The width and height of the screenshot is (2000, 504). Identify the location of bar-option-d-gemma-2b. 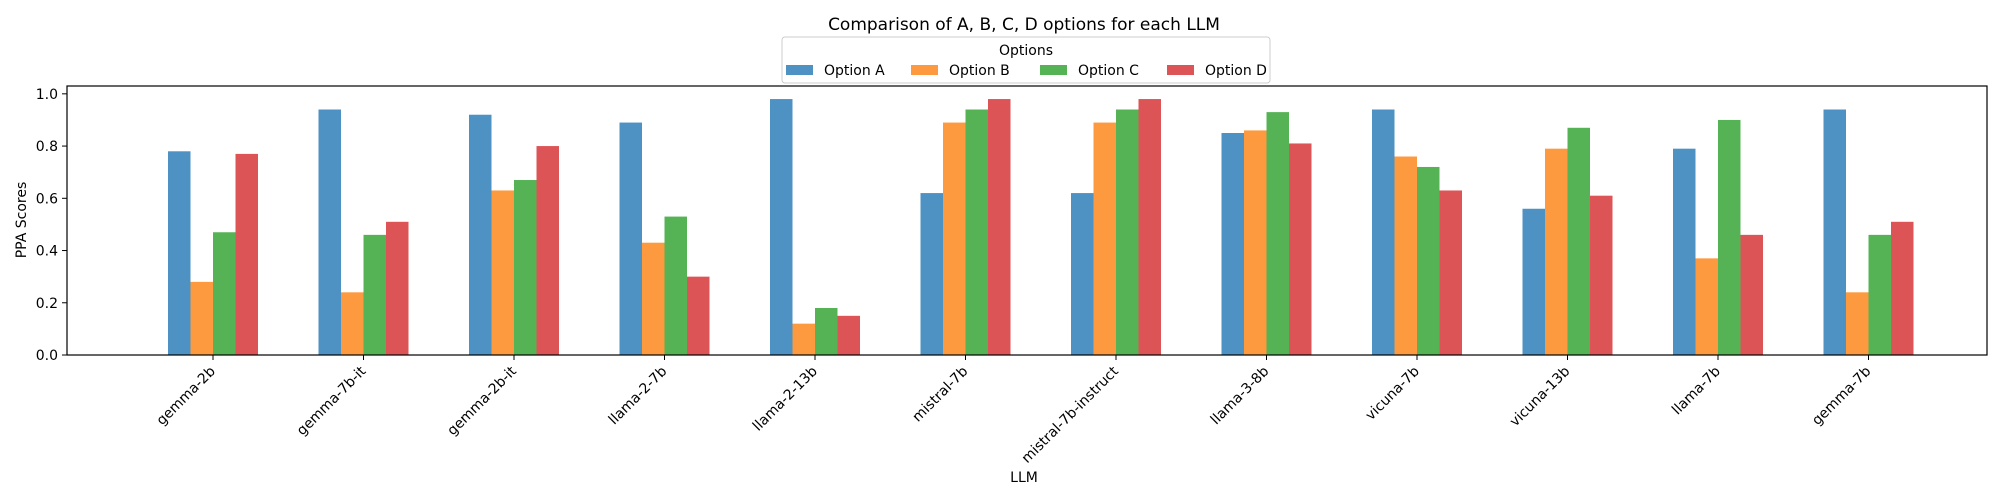
(246, 254).